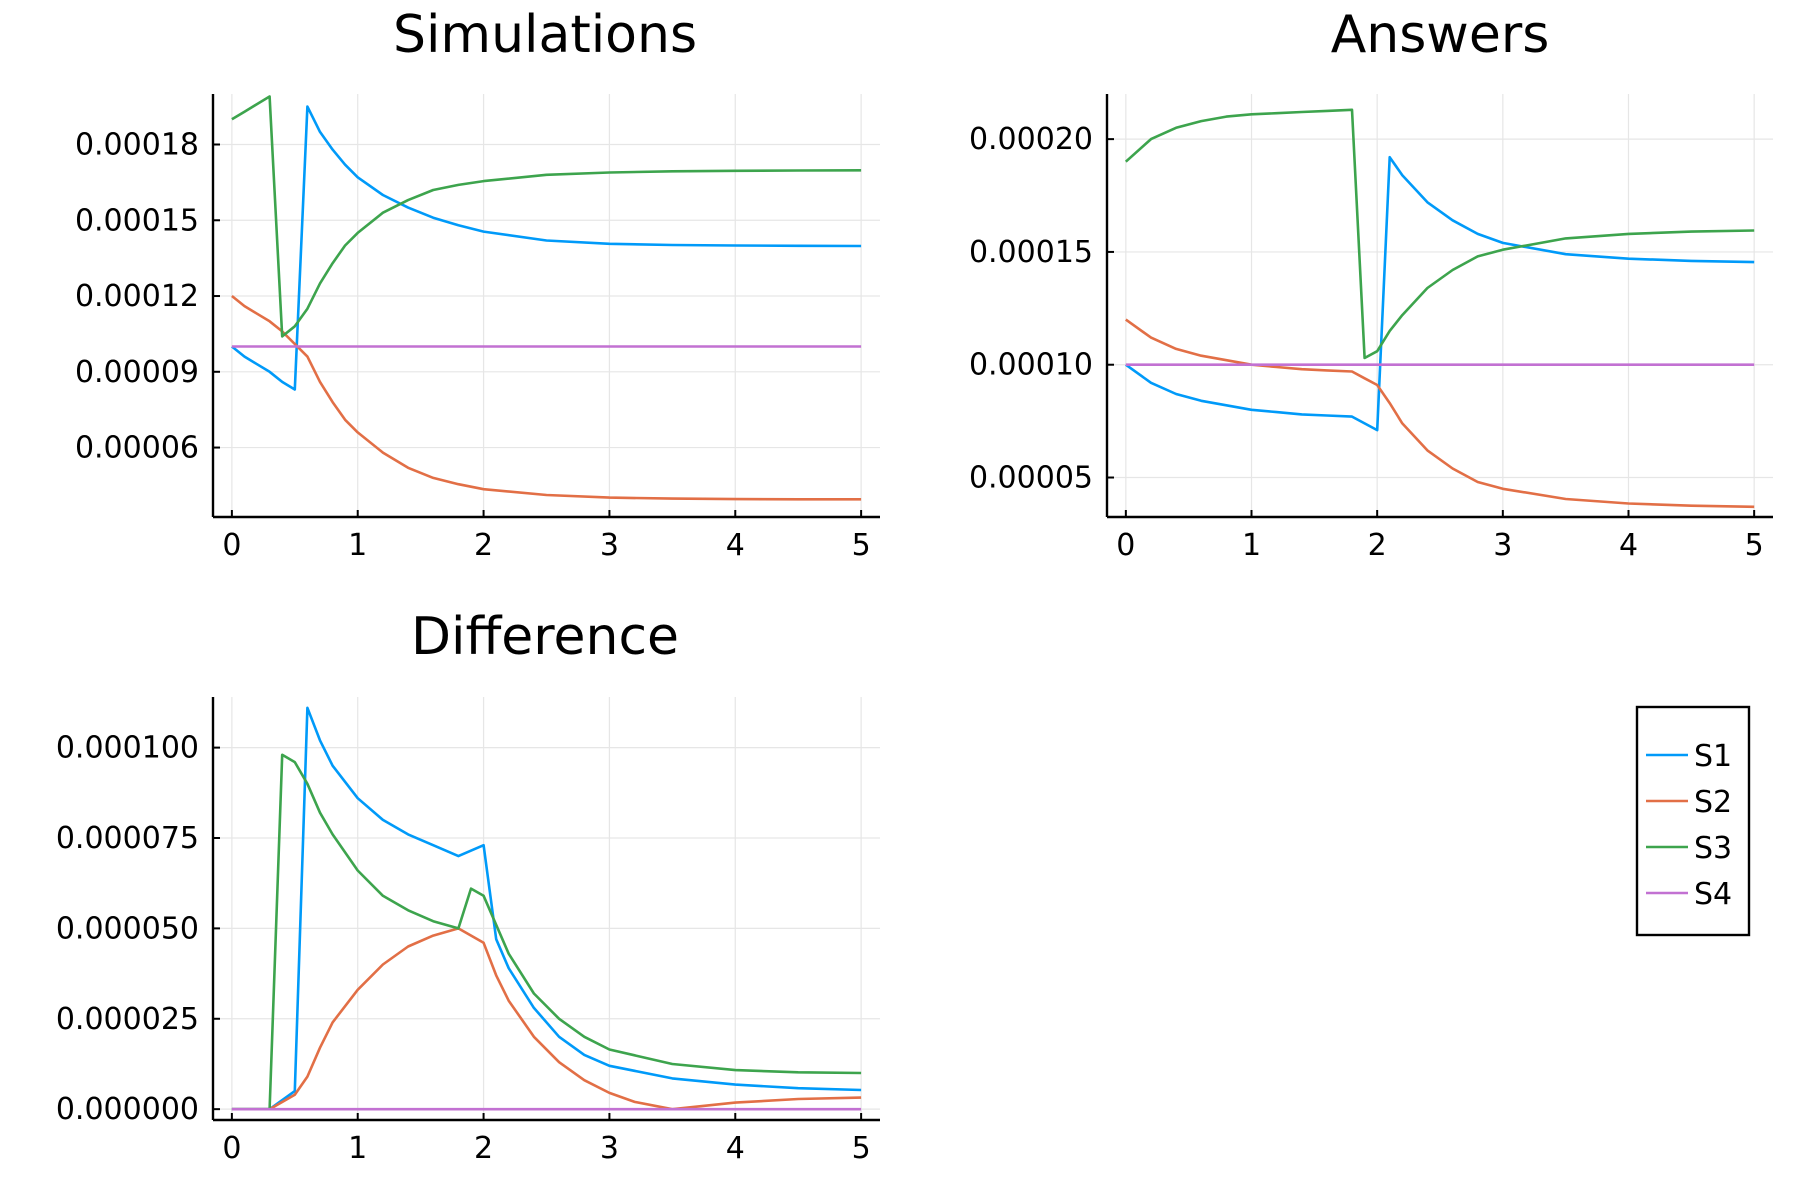 Image resolution: width=1800 pixels, height=1200 pixels. Describe the element at coordinates (1031, 139) in the screenshot. I see `y-tick-label: 0.00020` at that location.